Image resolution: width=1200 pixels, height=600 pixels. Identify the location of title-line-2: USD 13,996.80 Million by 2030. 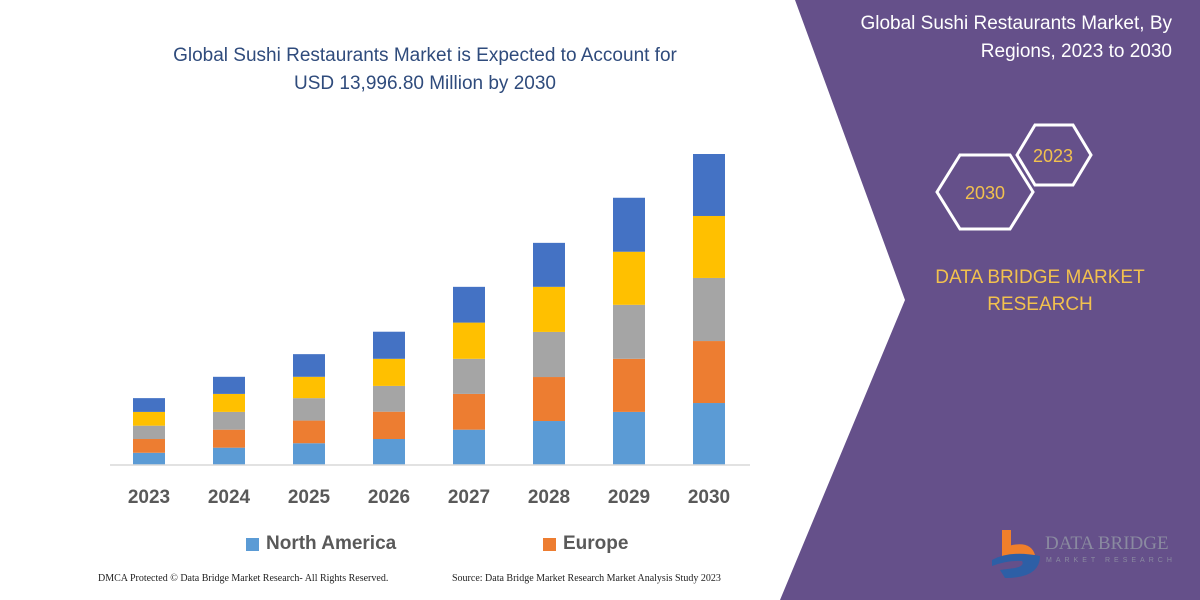
(425, 83).